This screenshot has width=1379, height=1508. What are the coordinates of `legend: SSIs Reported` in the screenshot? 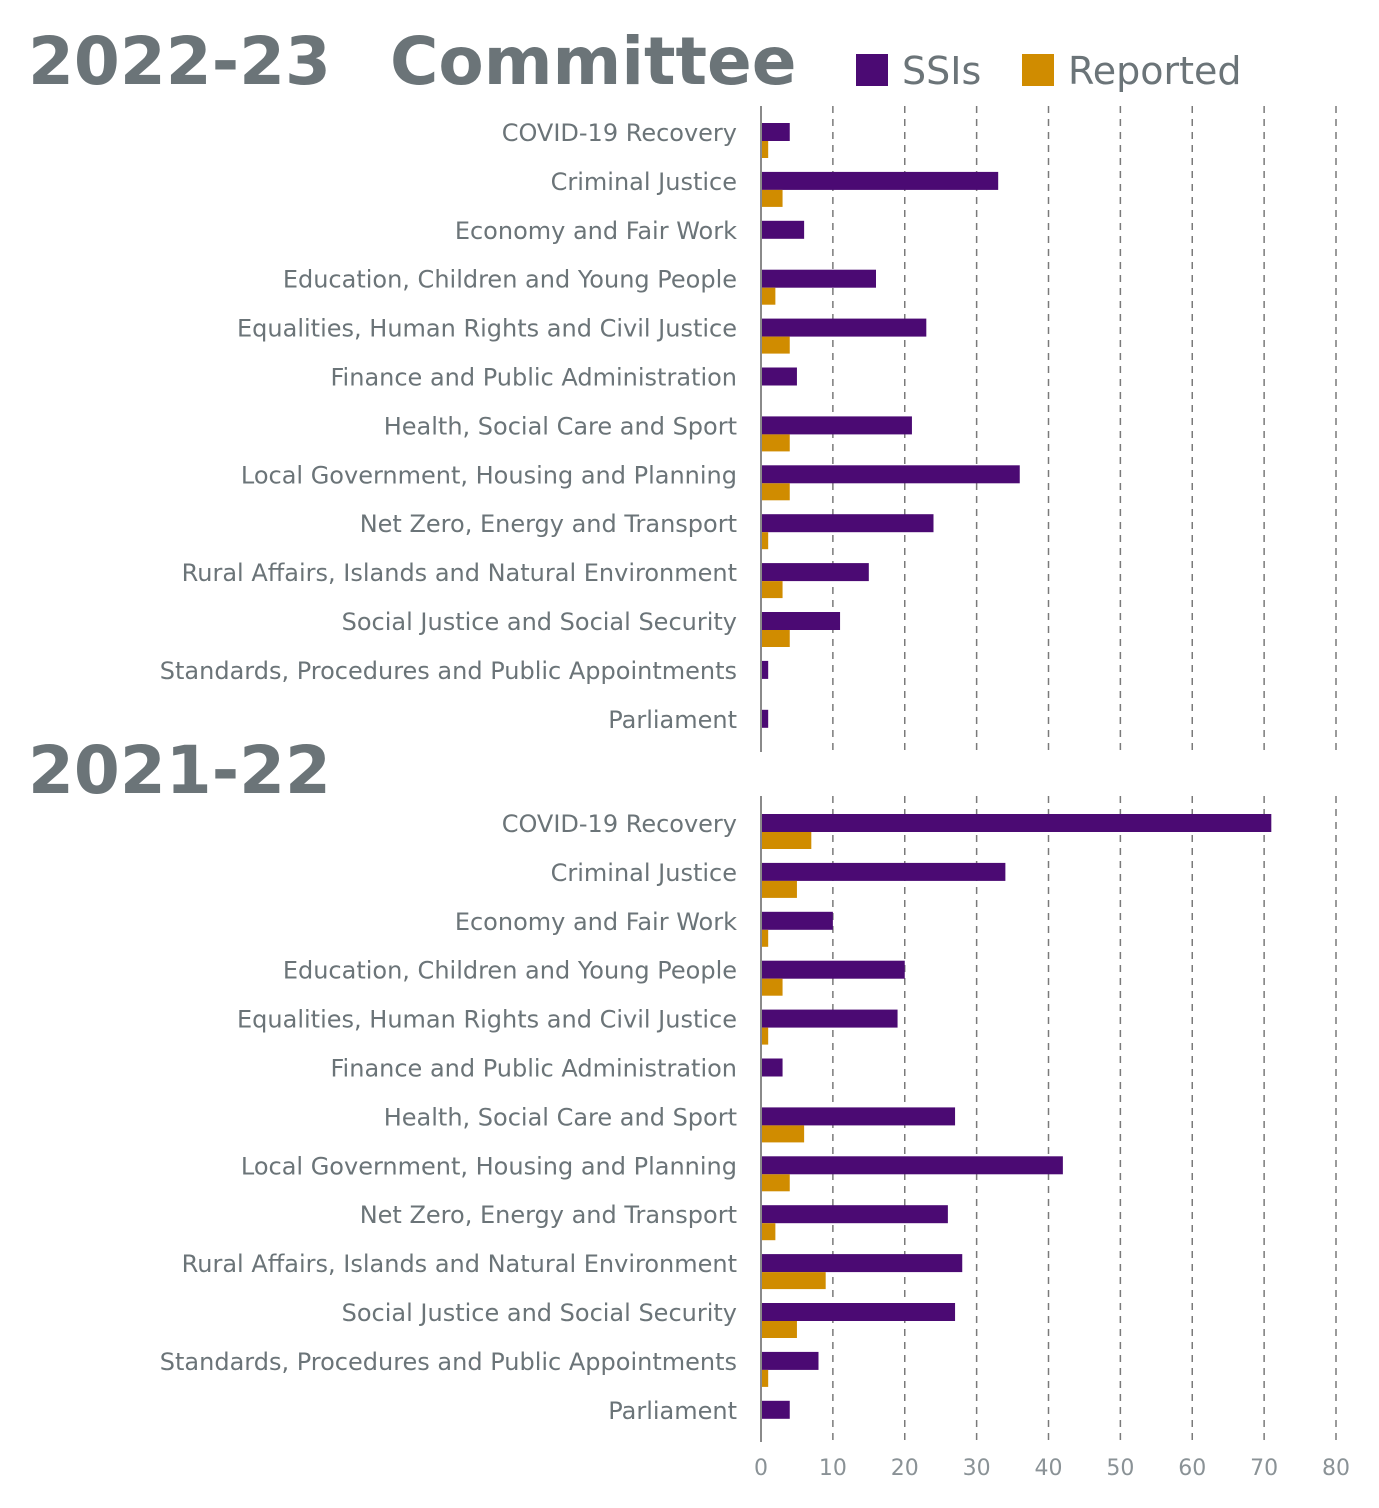 It's located at (1048, 71).